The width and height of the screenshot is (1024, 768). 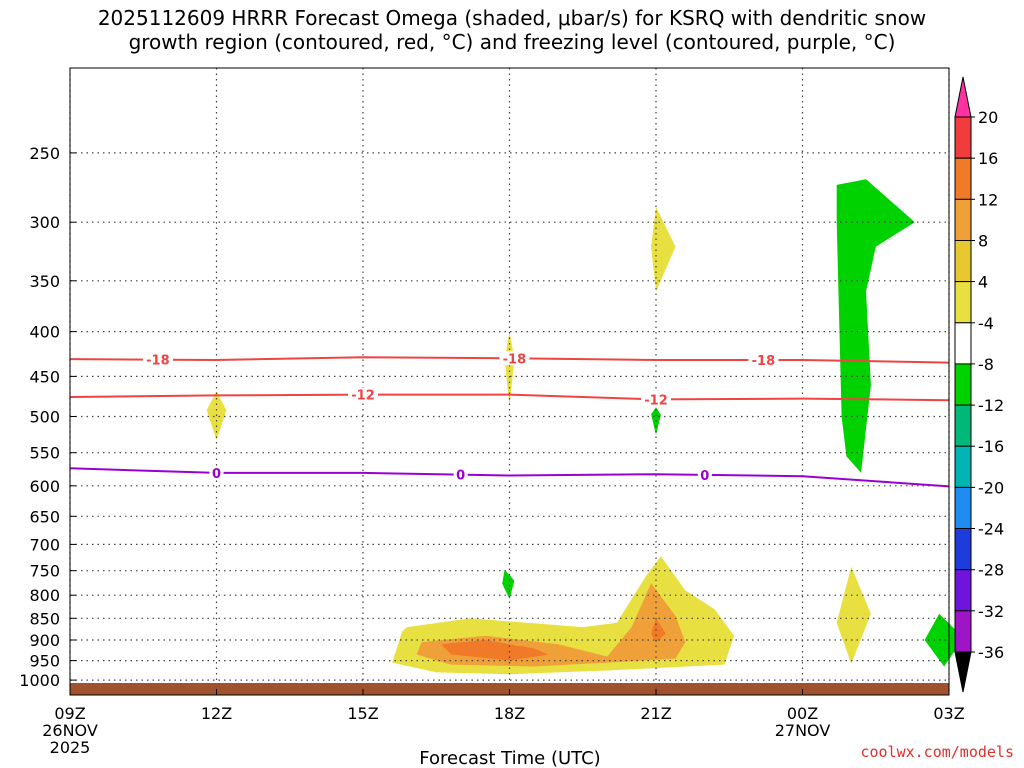 What do you see at coordinates (44, 281) in the screenshot?
I see `y-tick-label-350: 350` at bounding box center [44, 281].